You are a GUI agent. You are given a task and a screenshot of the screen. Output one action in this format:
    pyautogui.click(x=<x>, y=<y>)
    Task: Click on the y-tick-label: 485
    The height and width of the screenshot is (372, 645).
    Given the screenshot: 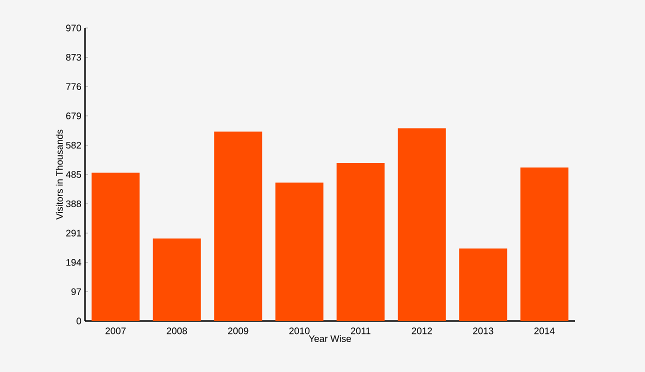 What is the action you would take?
    pyautogui.click(x=74, y=174)
    